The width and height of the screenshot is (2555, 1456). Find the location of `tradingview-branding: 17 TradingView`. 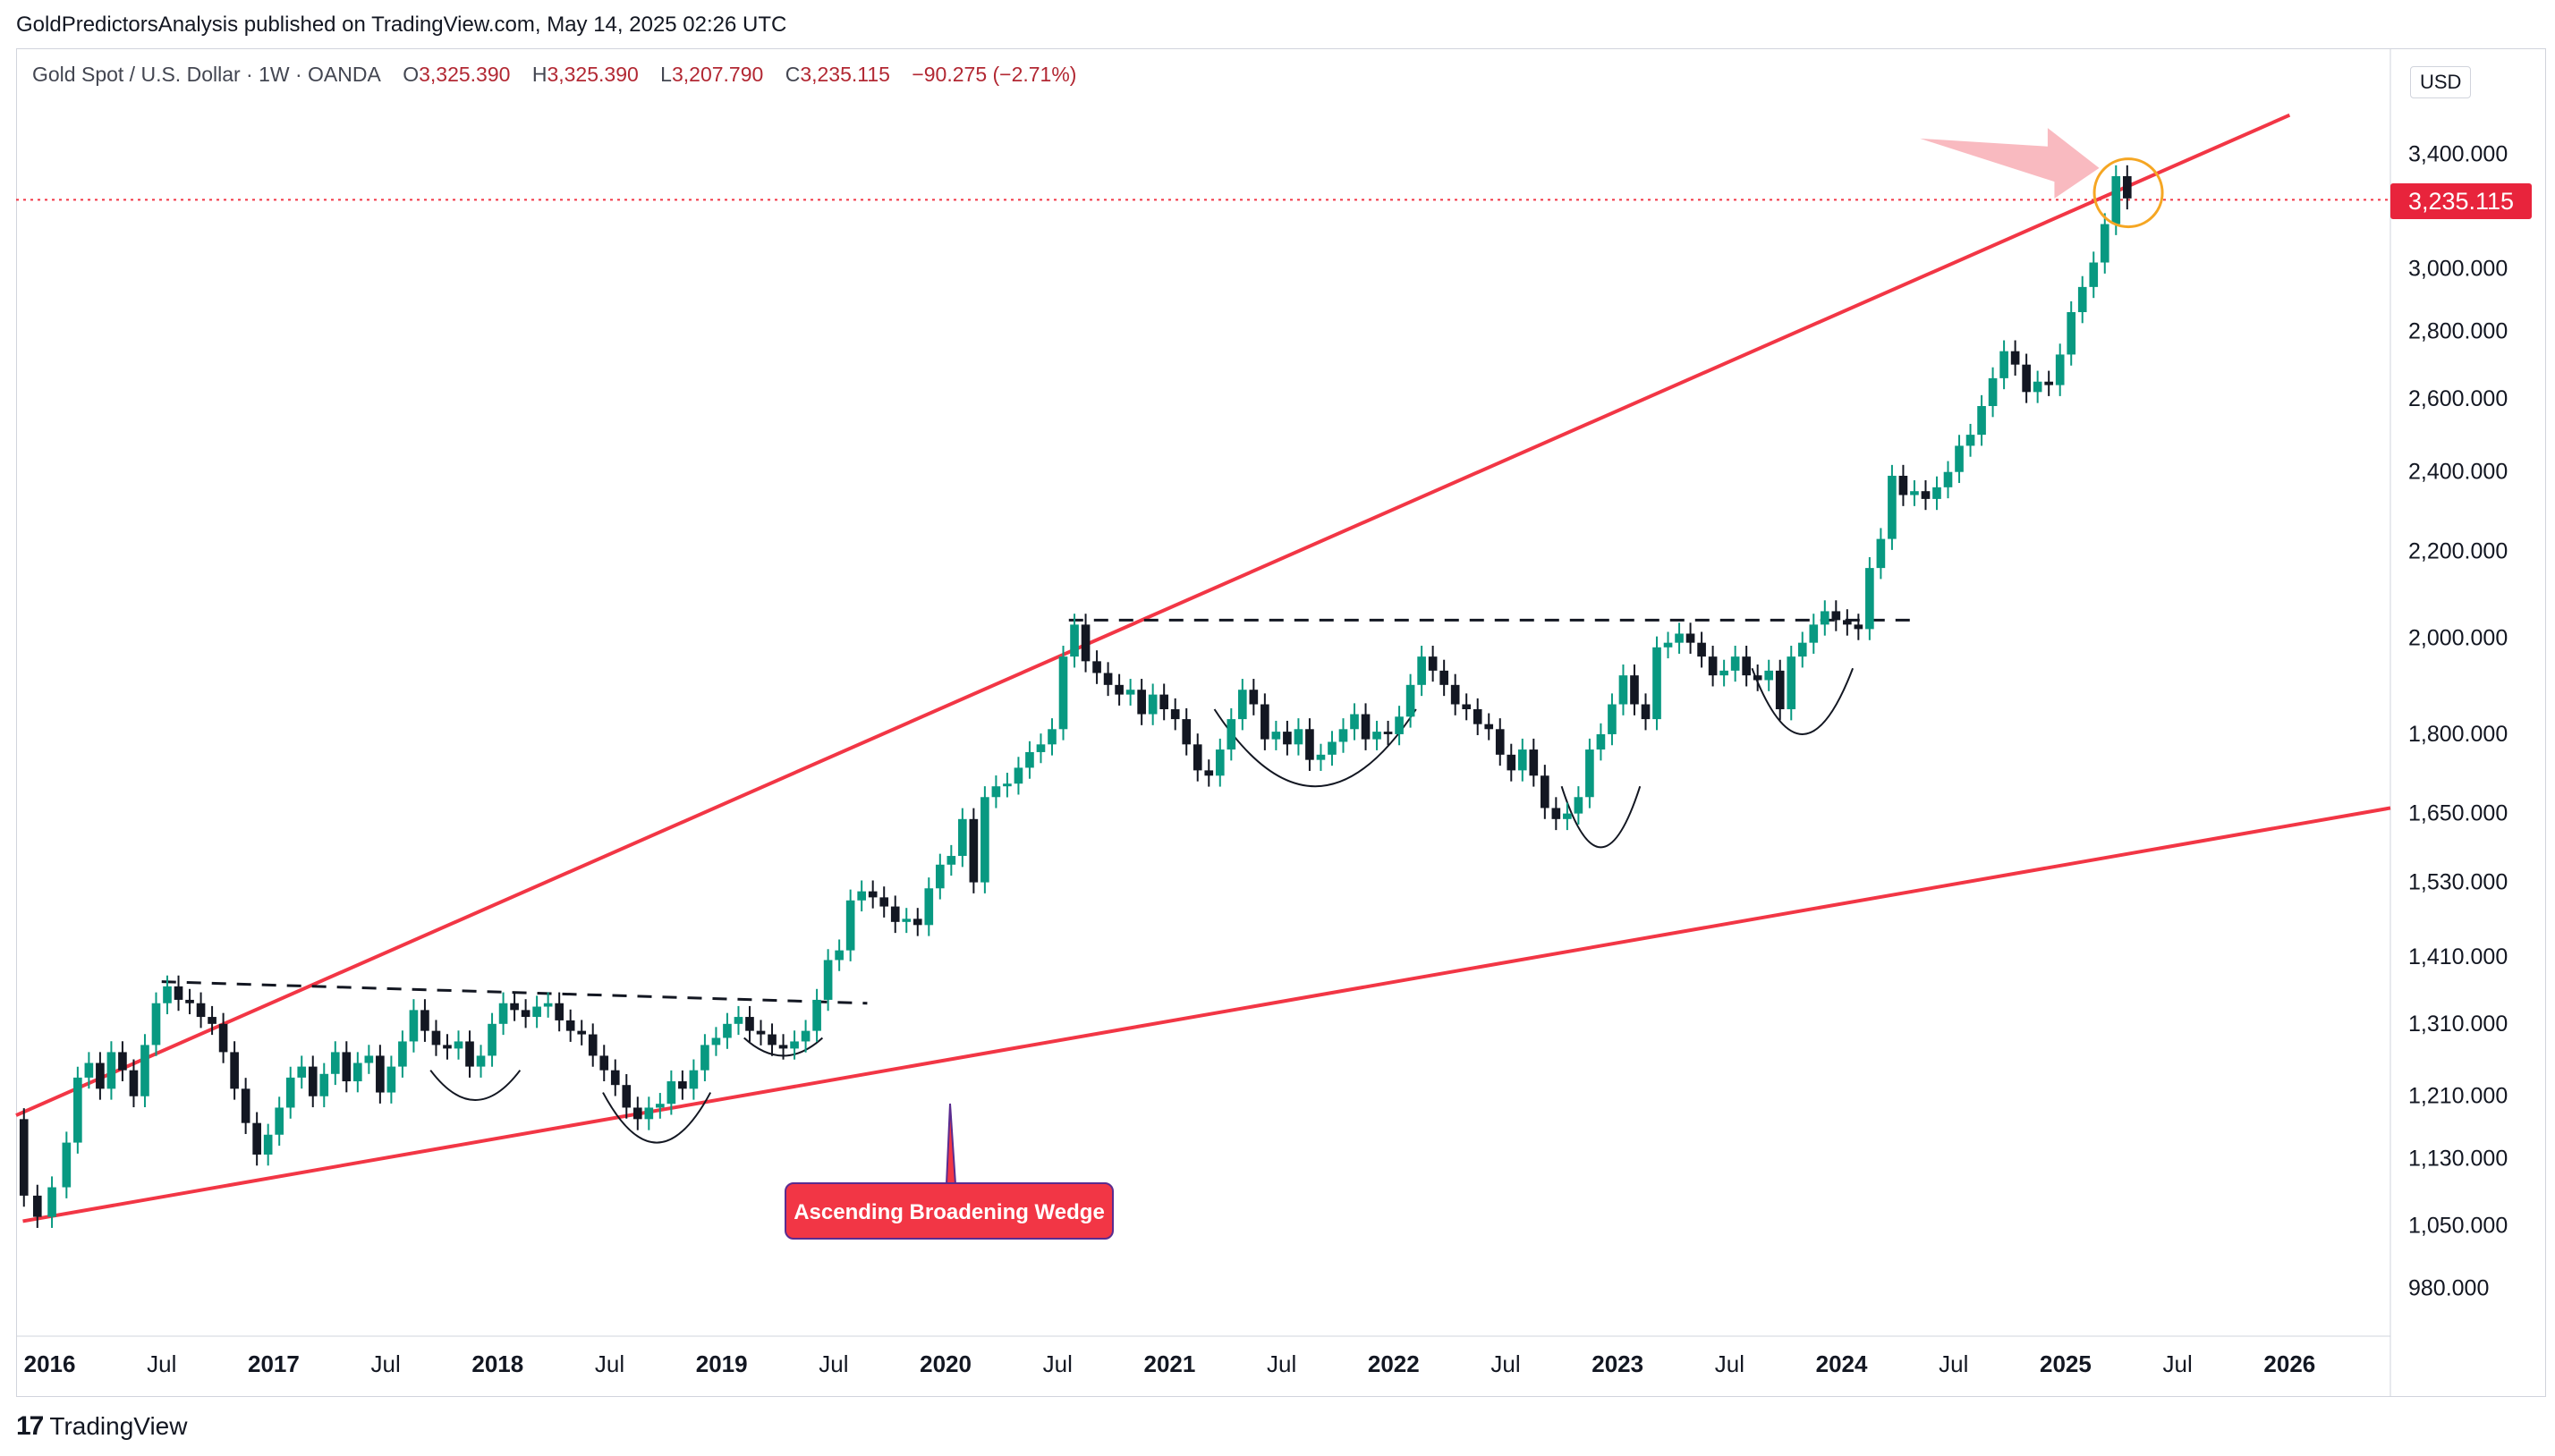

tradingview-branding: 17 TradingView is located at coordinates (102, 1426).